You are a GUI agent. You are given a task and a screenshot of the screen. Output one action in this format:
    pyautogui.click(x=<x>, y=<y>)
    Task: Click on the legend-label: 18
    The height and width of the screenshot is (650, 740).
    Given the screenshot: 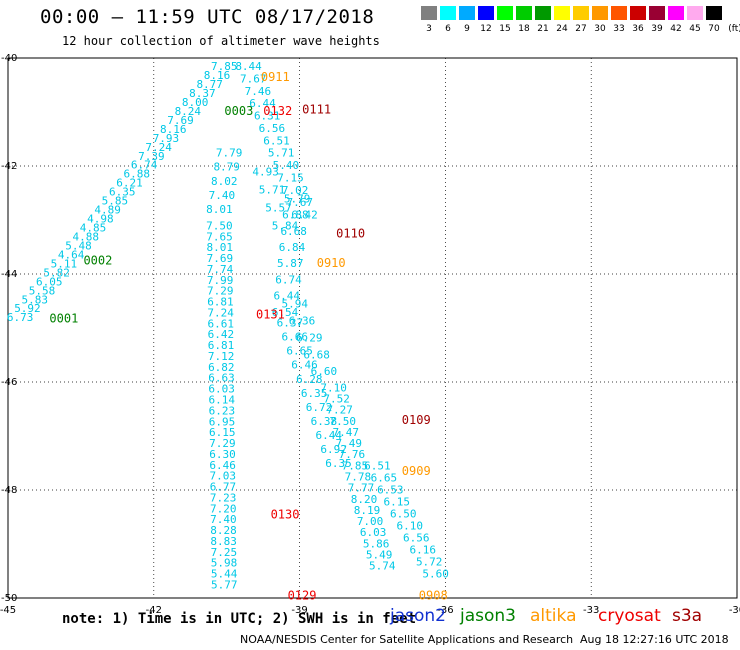 What is the action you would take?
    pyautogui.click(x=524, y=29)
    